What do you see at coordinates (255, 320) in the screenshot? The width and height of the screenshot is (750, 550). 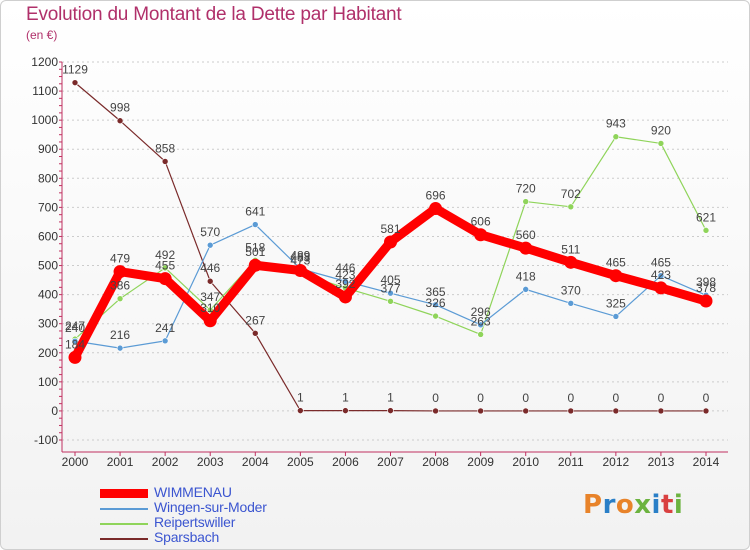 I see `data-label: 267` at bounding box center [255, 320].